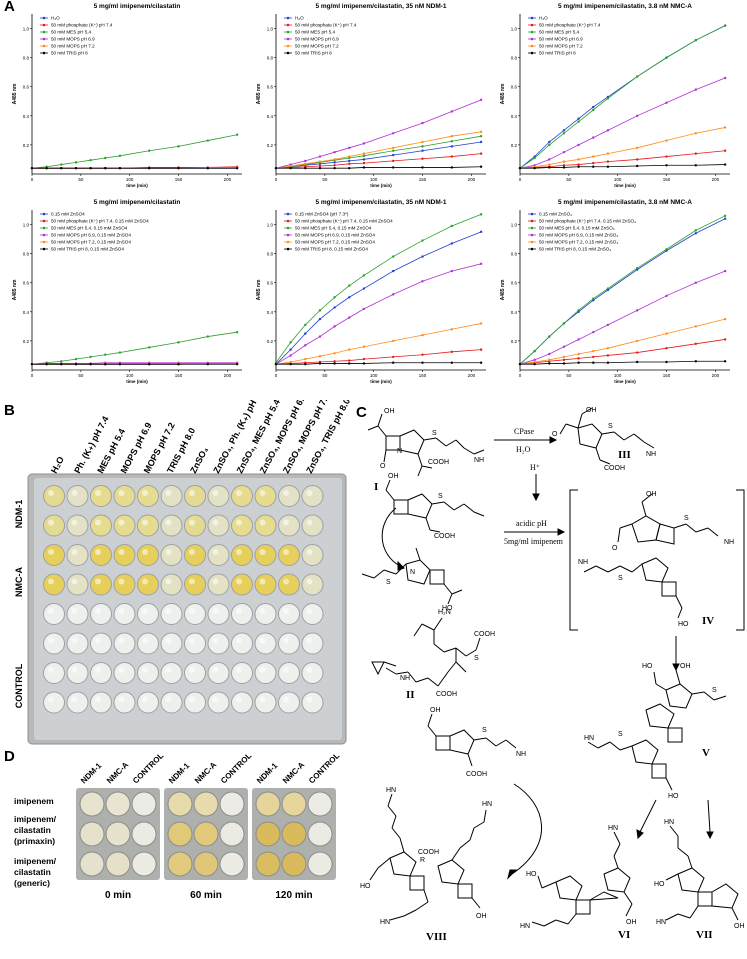  Describe the element at coordinates (651, 454) in the screenshot. I see `atom-nh-3: NH` at that location.